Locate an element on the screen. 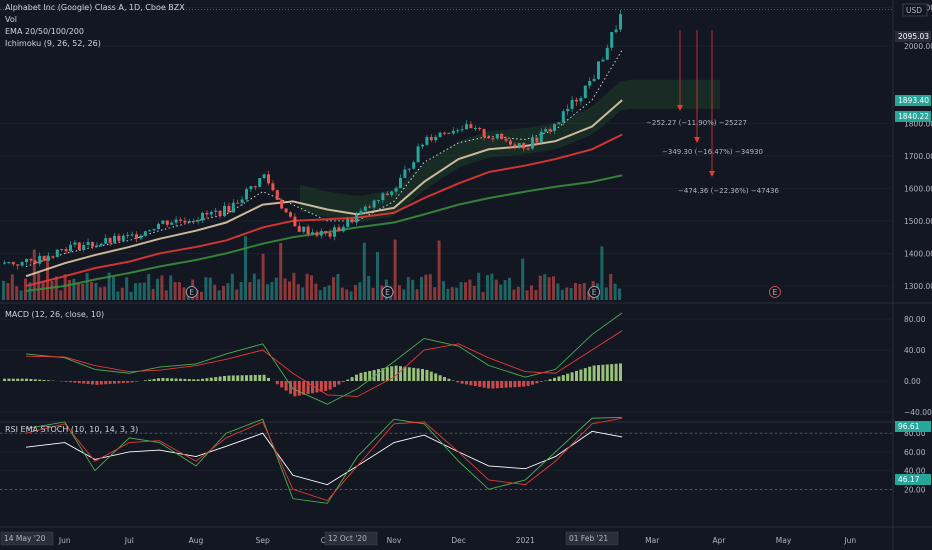 The image size is (932, 550). drop-arrow-3-head is located at coordinates (712, 174).